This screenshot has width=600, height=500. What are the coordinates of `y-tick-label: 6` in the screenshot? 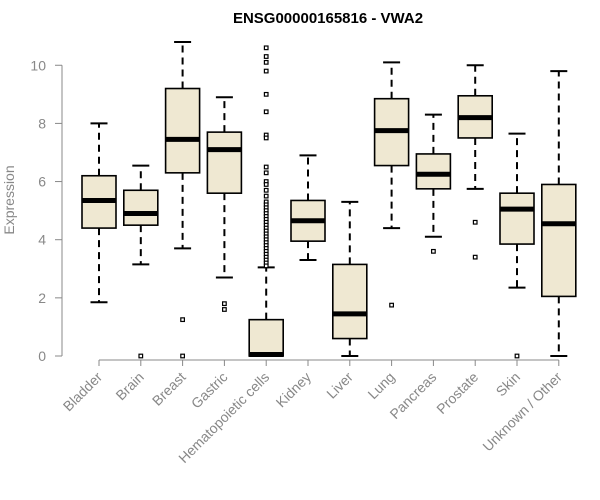 It's located at (42, 182).